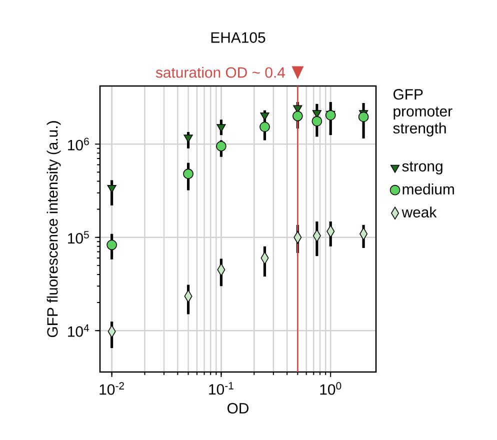 This screenshot has height=440, width=497. What do you see at coordinates (53, 229) in the screenshot?
I see `y-axis-title: GFP fluorescence intensity (a.u.)` at bounding box center [53, 229].